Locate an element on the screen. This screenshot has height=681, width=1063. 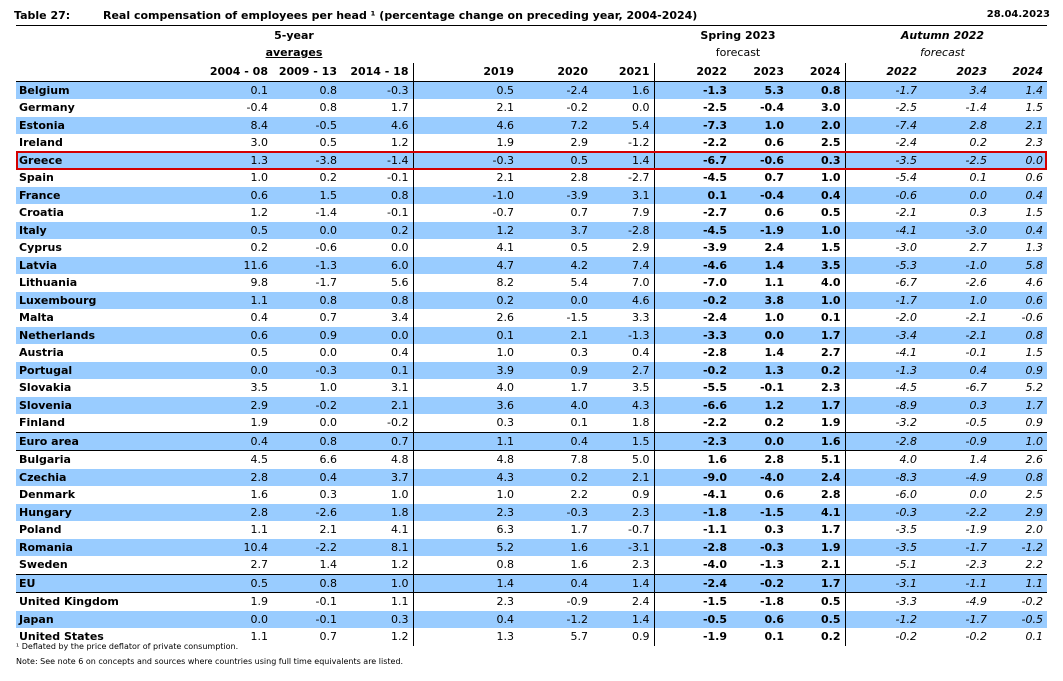
table-cell: -1.9 is located at coordinates (759, 230).